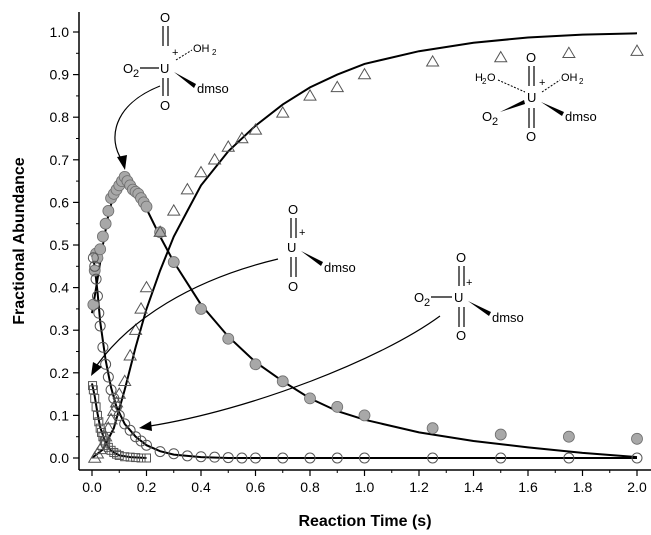 This screenshot has width=651, height=535. Describe the element at coordinates (474, 487) in the screenshot. I see `x-tick-label: 1.4` at that location.